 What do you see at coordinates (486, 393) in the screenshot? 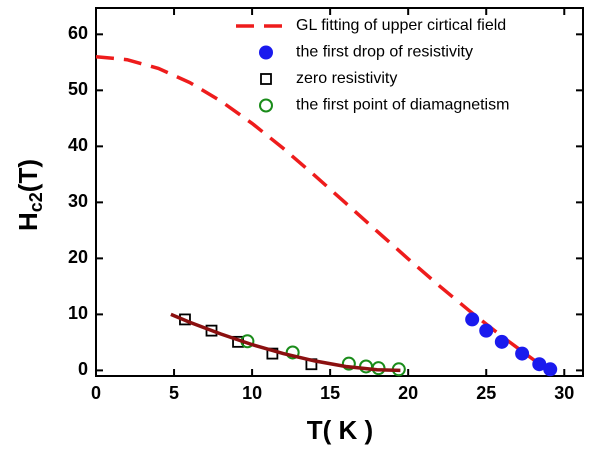
I see `x-tick-label: 25` at bounding box center [486, 393].